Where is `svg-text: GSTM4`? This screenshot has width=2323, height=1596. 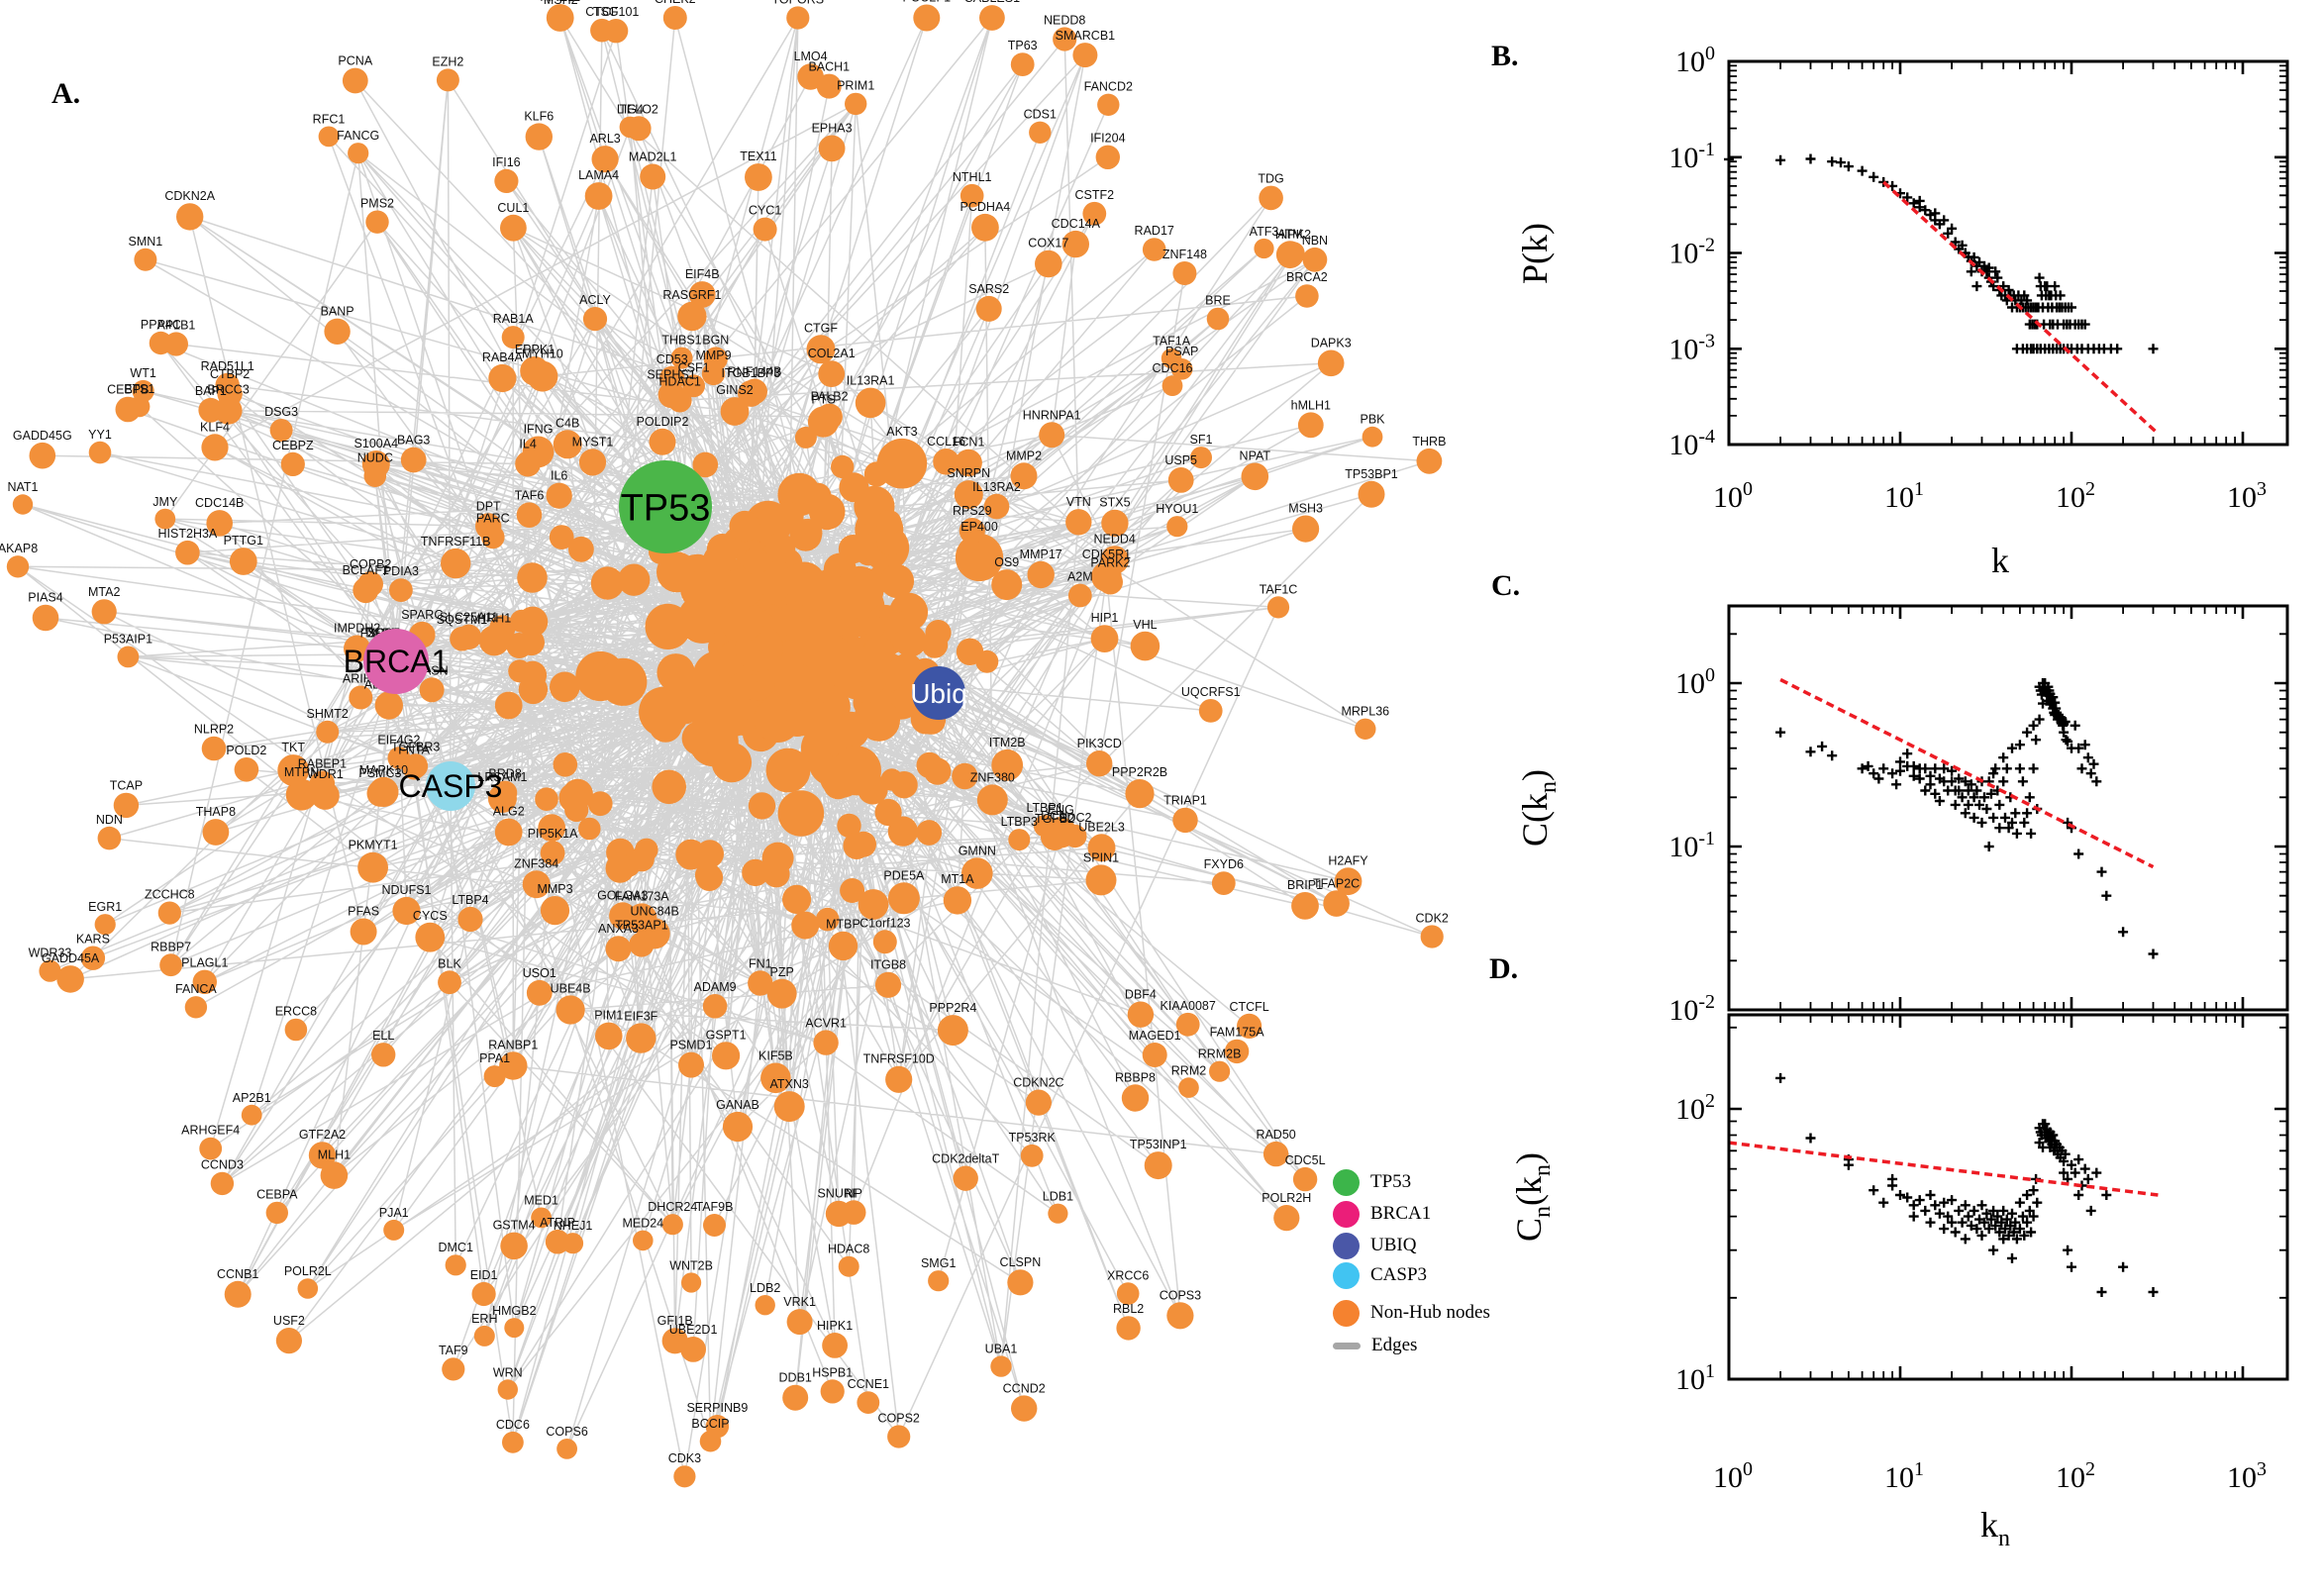
svg-text: GSTM4 is located at coordinates (514, 1226).